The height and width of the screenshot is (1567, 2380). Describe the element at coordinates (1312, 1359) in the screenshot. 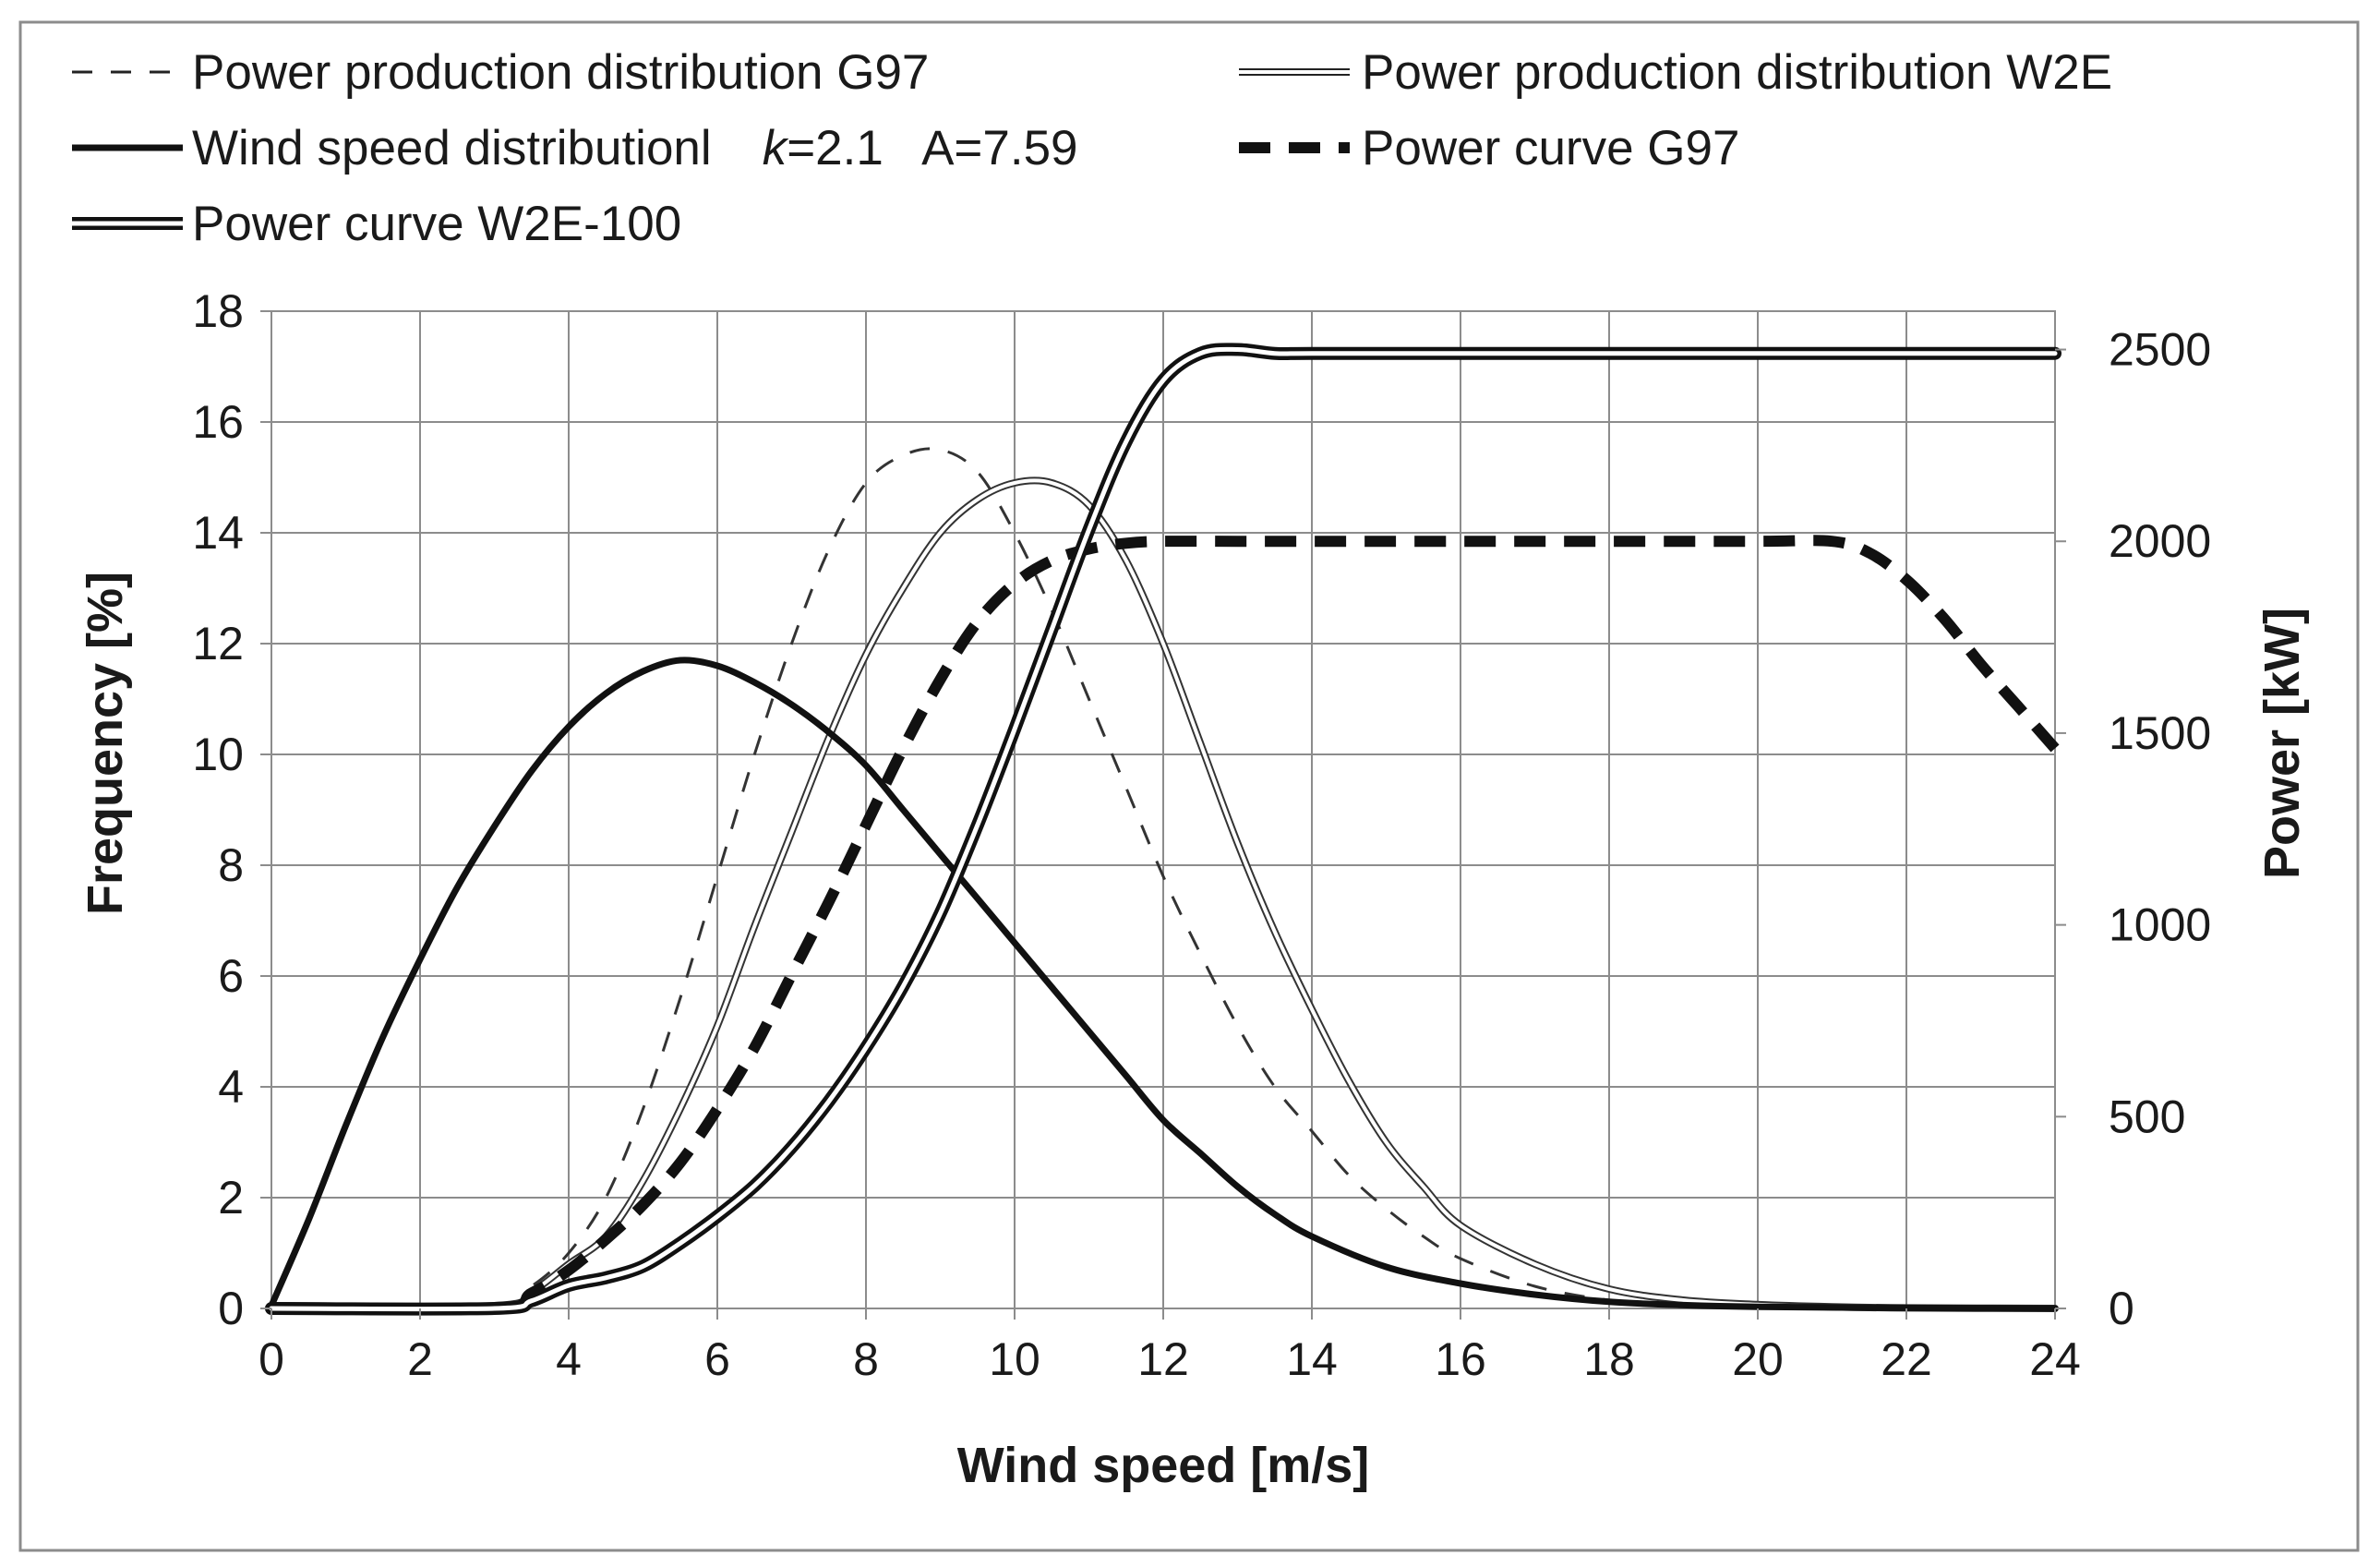

I see `x-tick-label: 14` at that location.